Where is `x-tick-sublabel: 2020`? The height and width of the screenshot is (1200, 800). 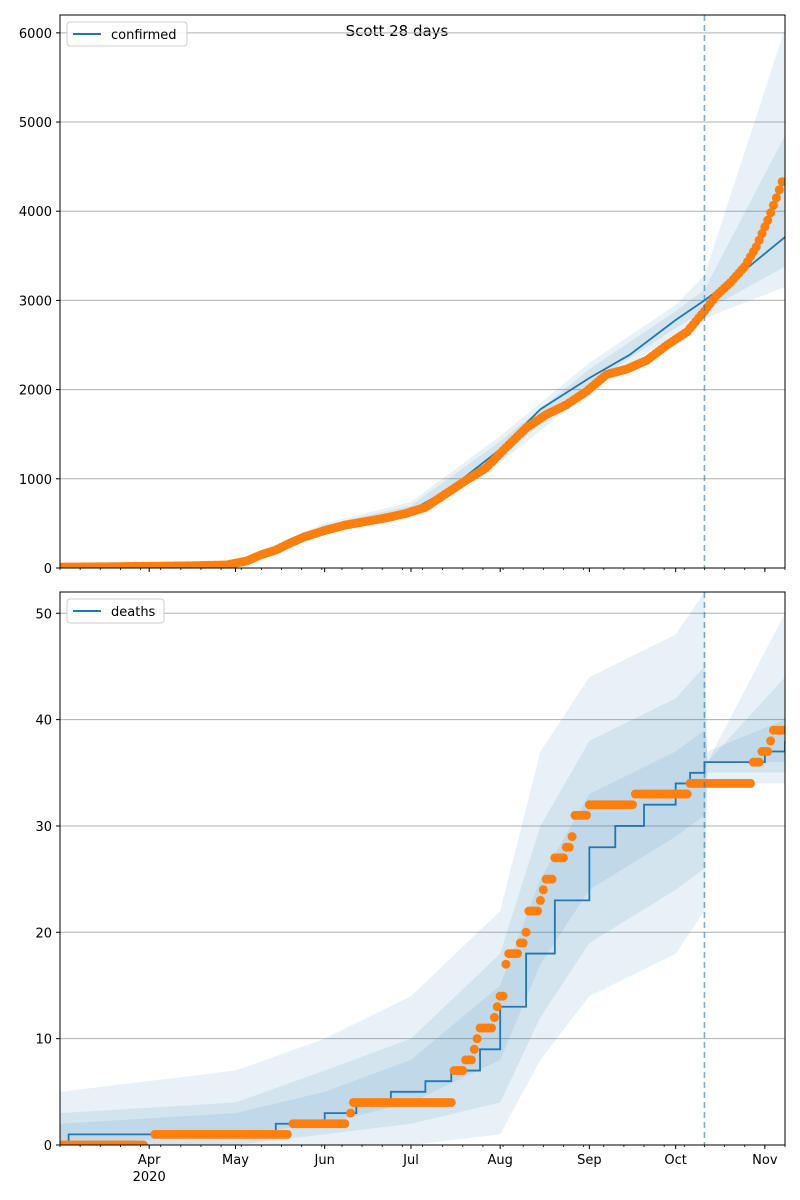
x-tick-sublabel: 2020 is located at coordinates (149, 1177).